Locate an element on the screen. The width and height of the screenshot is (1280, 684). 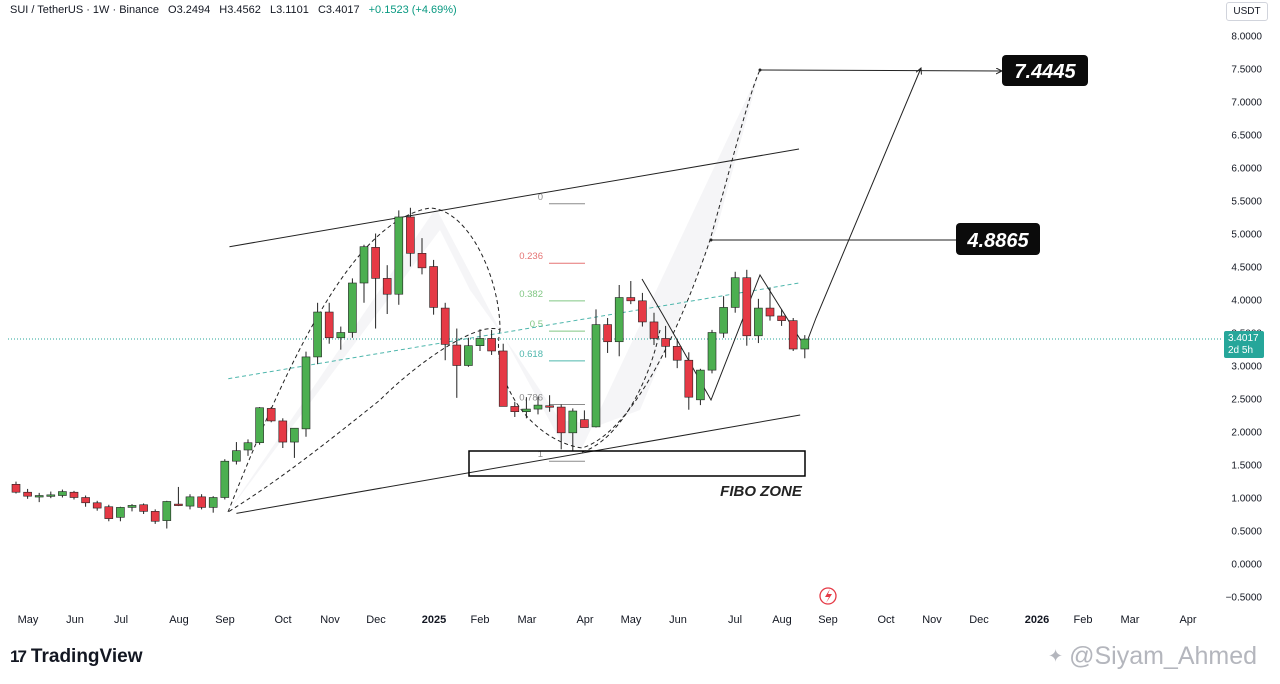
target-high-arrow is located at coordinates (880, 70).